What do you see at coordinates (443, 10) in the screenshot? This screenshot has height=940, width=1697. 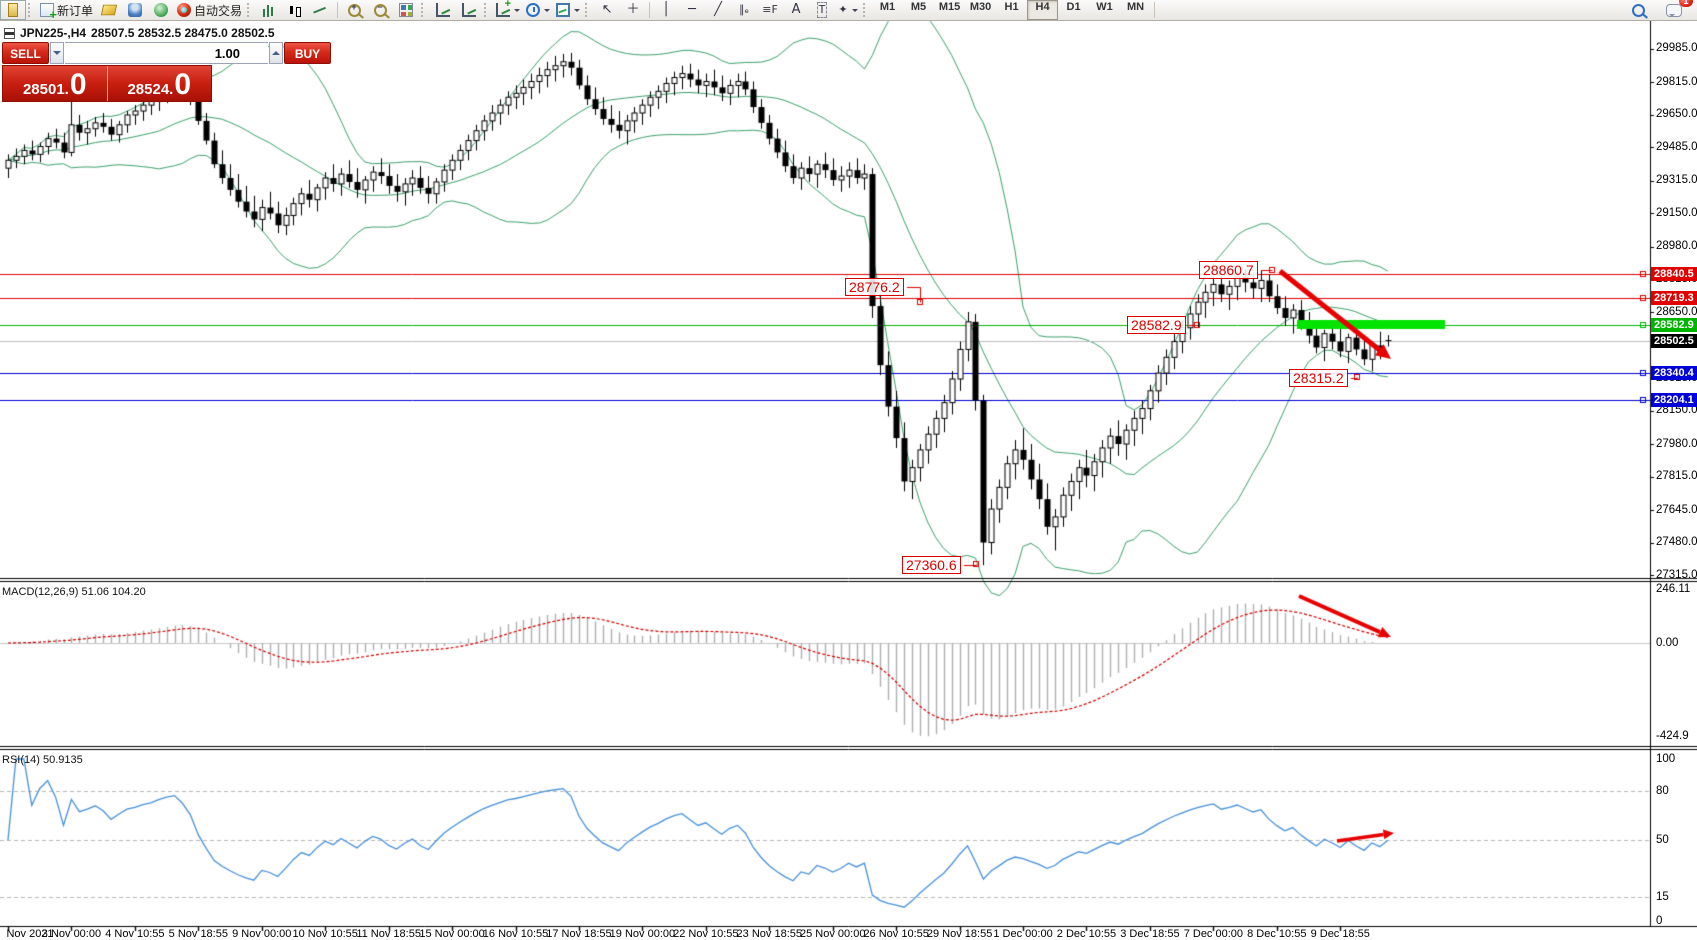 I see `auto-scroll-button` at bounding box center [443, 10].